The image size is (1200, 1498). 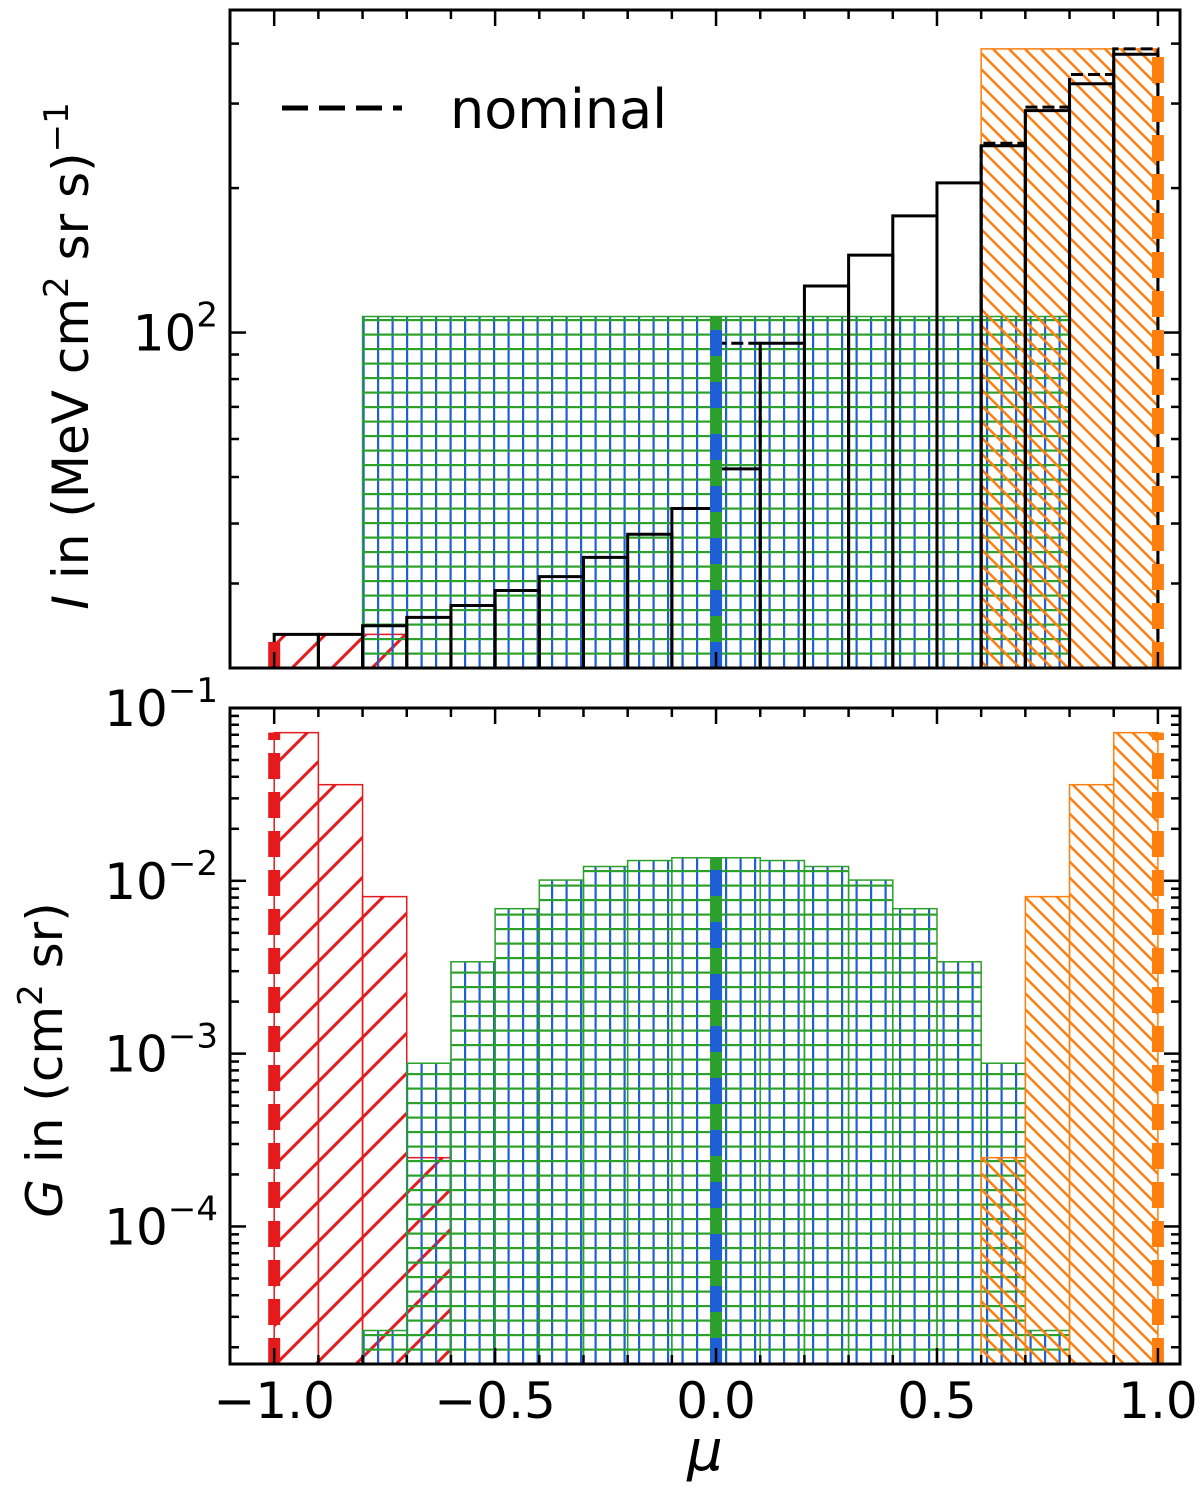 What do you see at coordinates (161, 704) in the screenshot?
I see `y-tick-label: 10⁻¹` at bounding box center [161, 704].